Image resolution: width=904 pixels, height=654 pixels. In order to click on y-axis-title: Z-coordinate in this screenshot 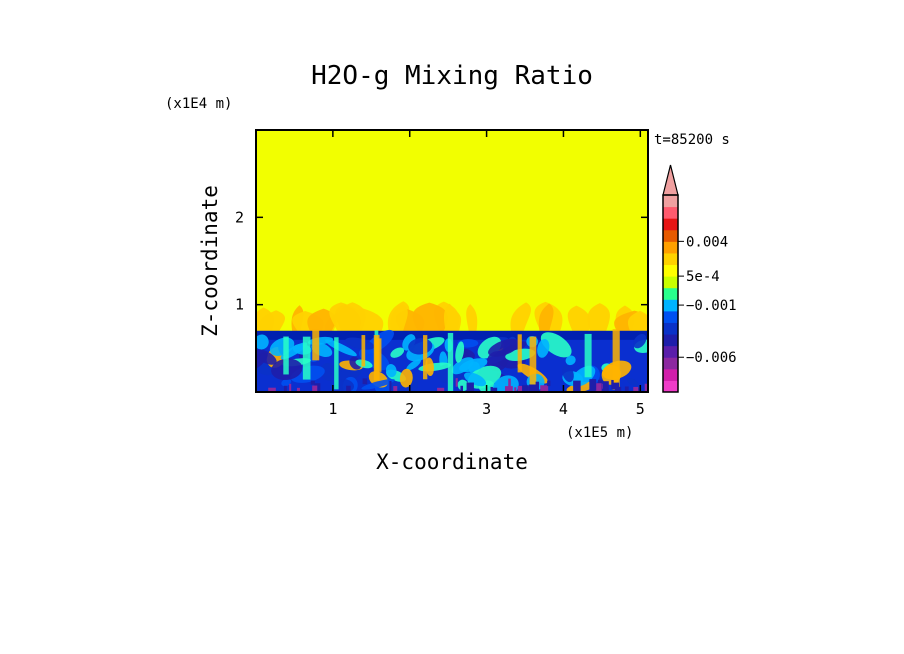, I will do `click(210, 261)`.